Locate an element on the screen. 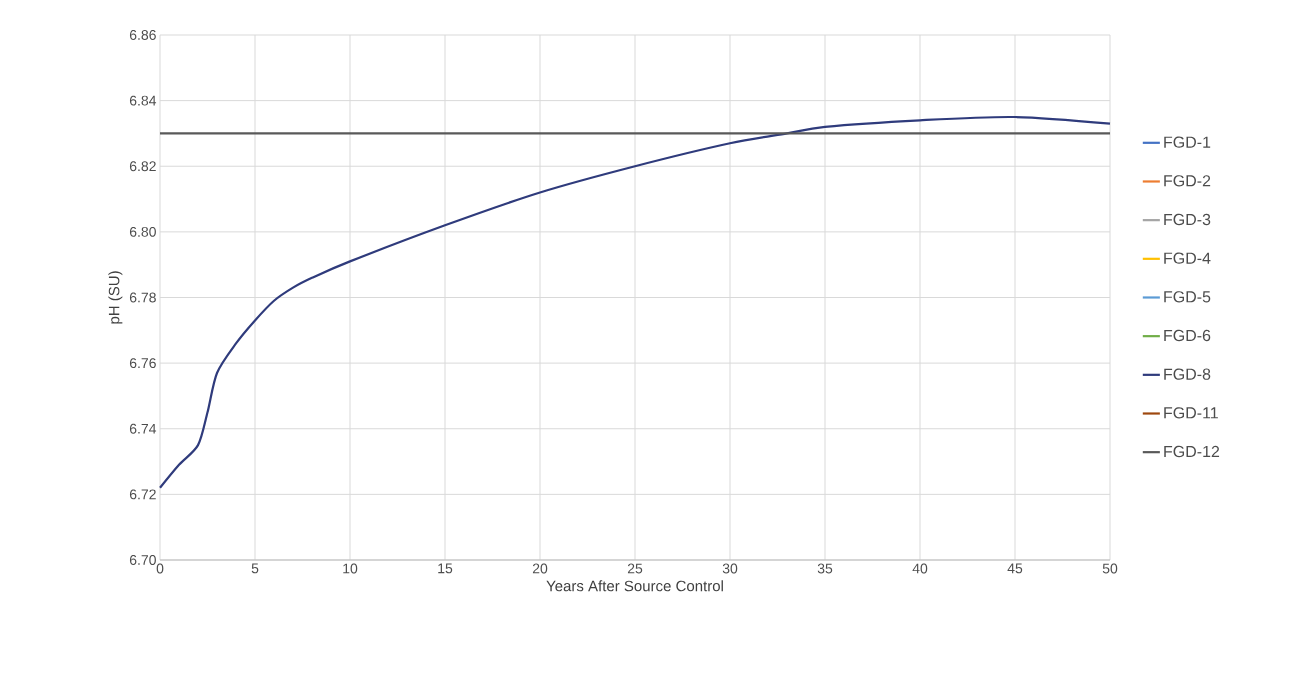 The image size is (1310, 675). legend-label: FGD-1 is located at coordinates (1187, 142).